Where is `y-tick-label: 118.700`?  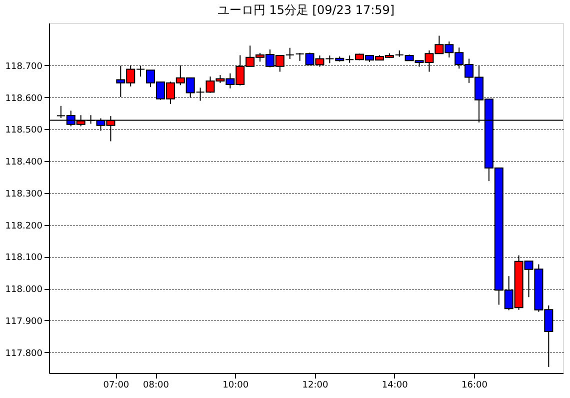
y-tick-label: 118.700 is located at coordinates (24, 67).